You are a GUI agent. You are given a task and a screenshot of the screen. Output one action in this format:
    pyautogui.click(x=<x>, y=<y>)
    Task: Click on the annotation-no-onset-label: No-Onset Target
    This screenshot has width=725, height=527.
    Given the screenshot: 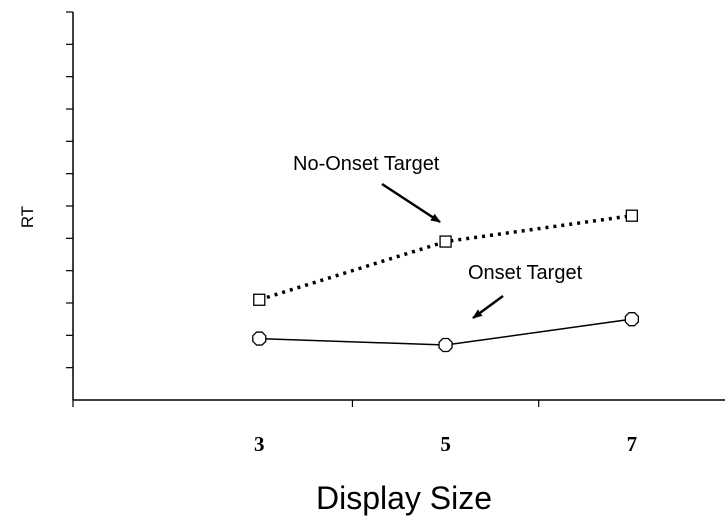 What is the action you would take?
    pyautogui.click(x=366, y=164)
    